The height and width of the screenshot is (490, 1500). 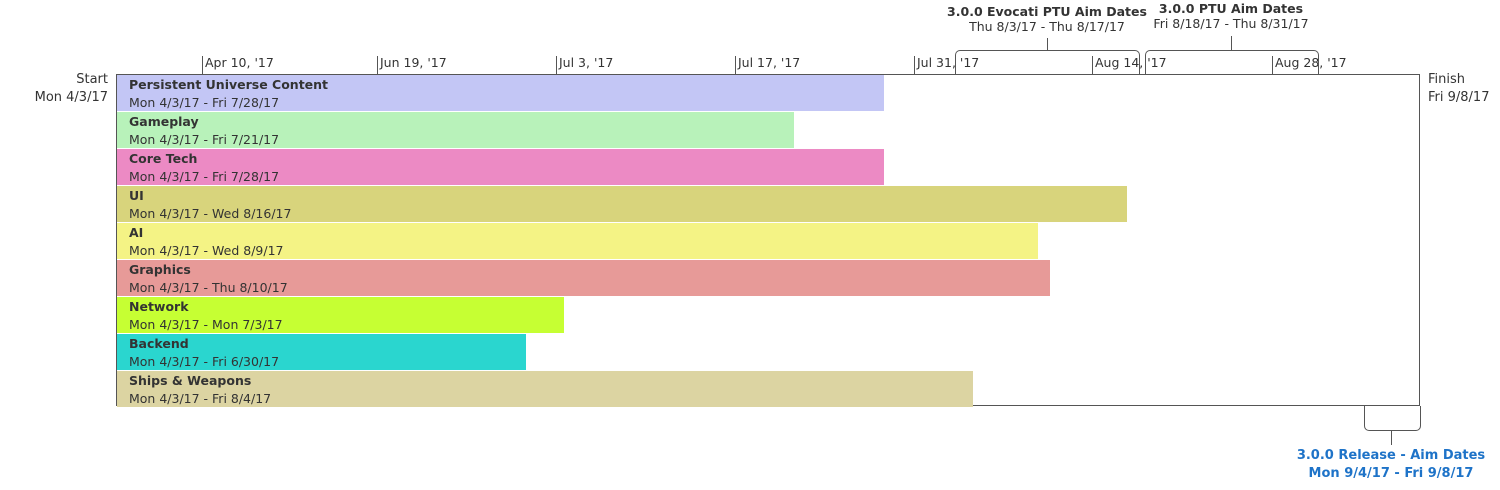 I want to click on task-name: Persistent Universe Content, so click(x=229, y=84).